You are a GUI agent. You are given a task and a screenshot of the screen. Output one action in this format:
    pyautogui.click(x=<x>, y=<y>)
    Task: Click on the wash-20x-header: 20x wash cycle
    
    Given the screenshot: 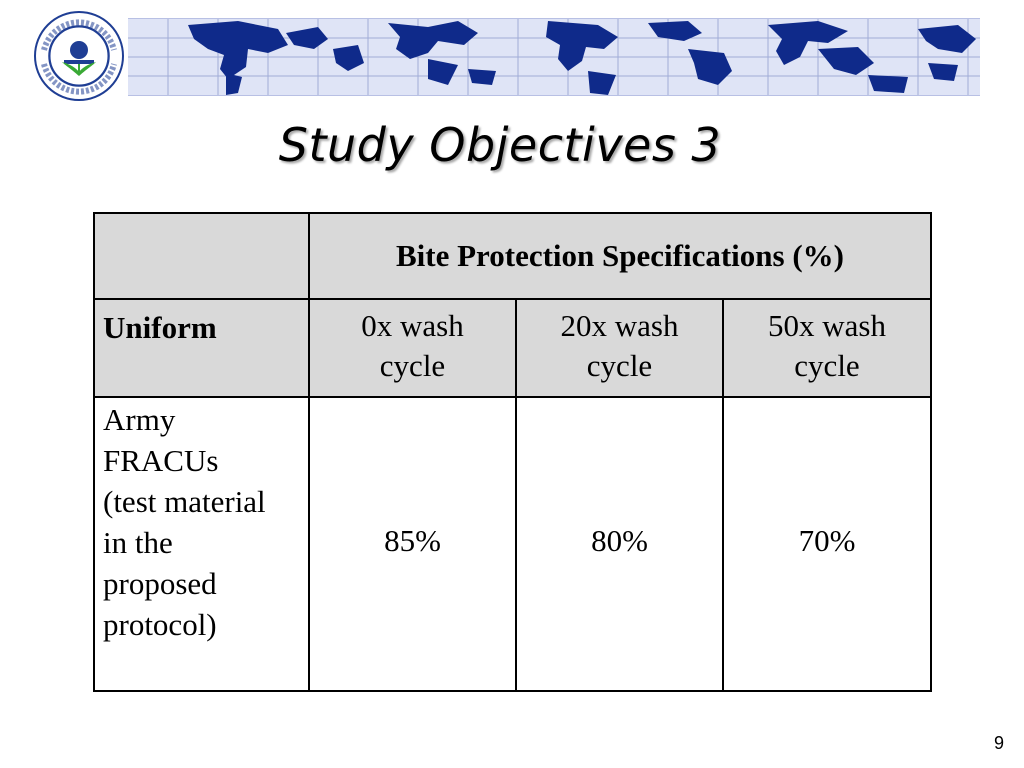 What is the action you would take?
    pyautogui.click(x=619, y=348)
    